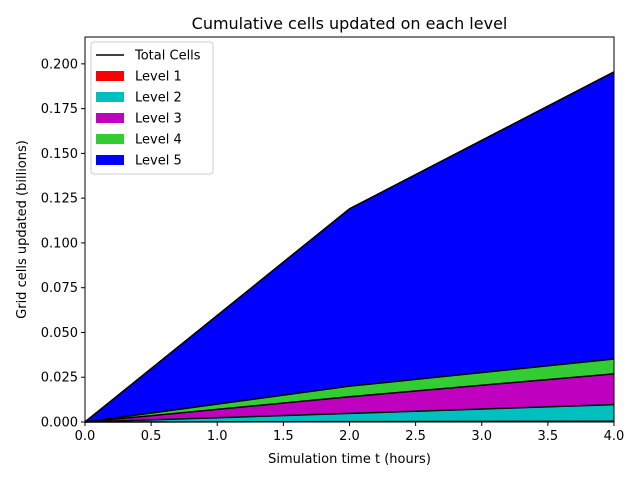 The width and height of the screenshot is (640, 480). Describe the element at coordinates (158, 161) in the screenshot. I see `legend-label: Level 5` at that location.